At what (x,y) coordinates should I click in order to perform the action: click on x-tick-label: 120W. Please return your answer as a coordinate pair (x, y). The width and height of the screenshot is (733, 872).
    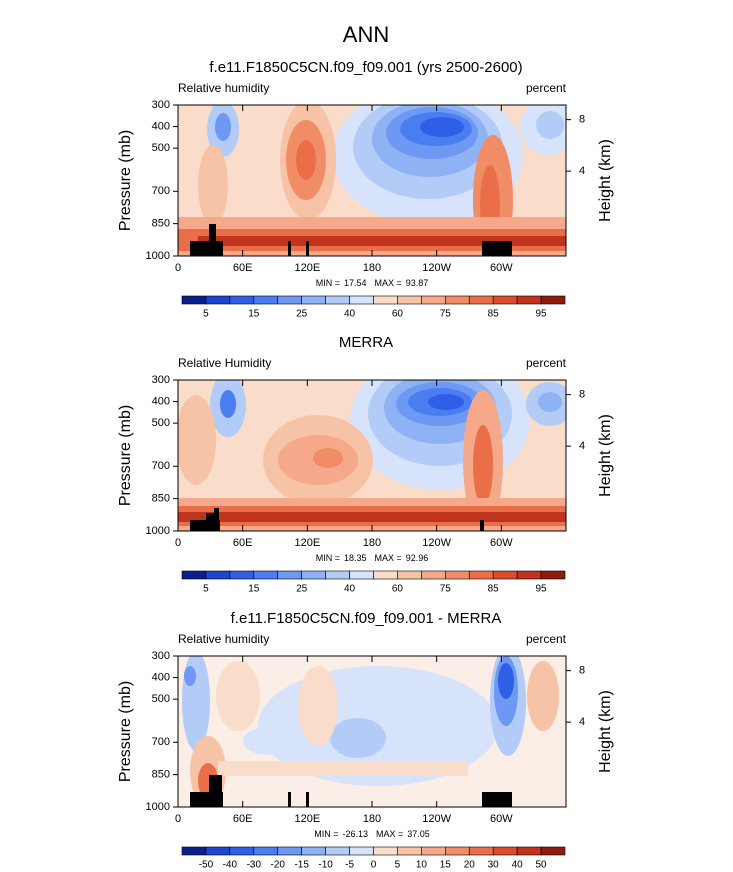
    Looking at the image, I should click on (436, 819).